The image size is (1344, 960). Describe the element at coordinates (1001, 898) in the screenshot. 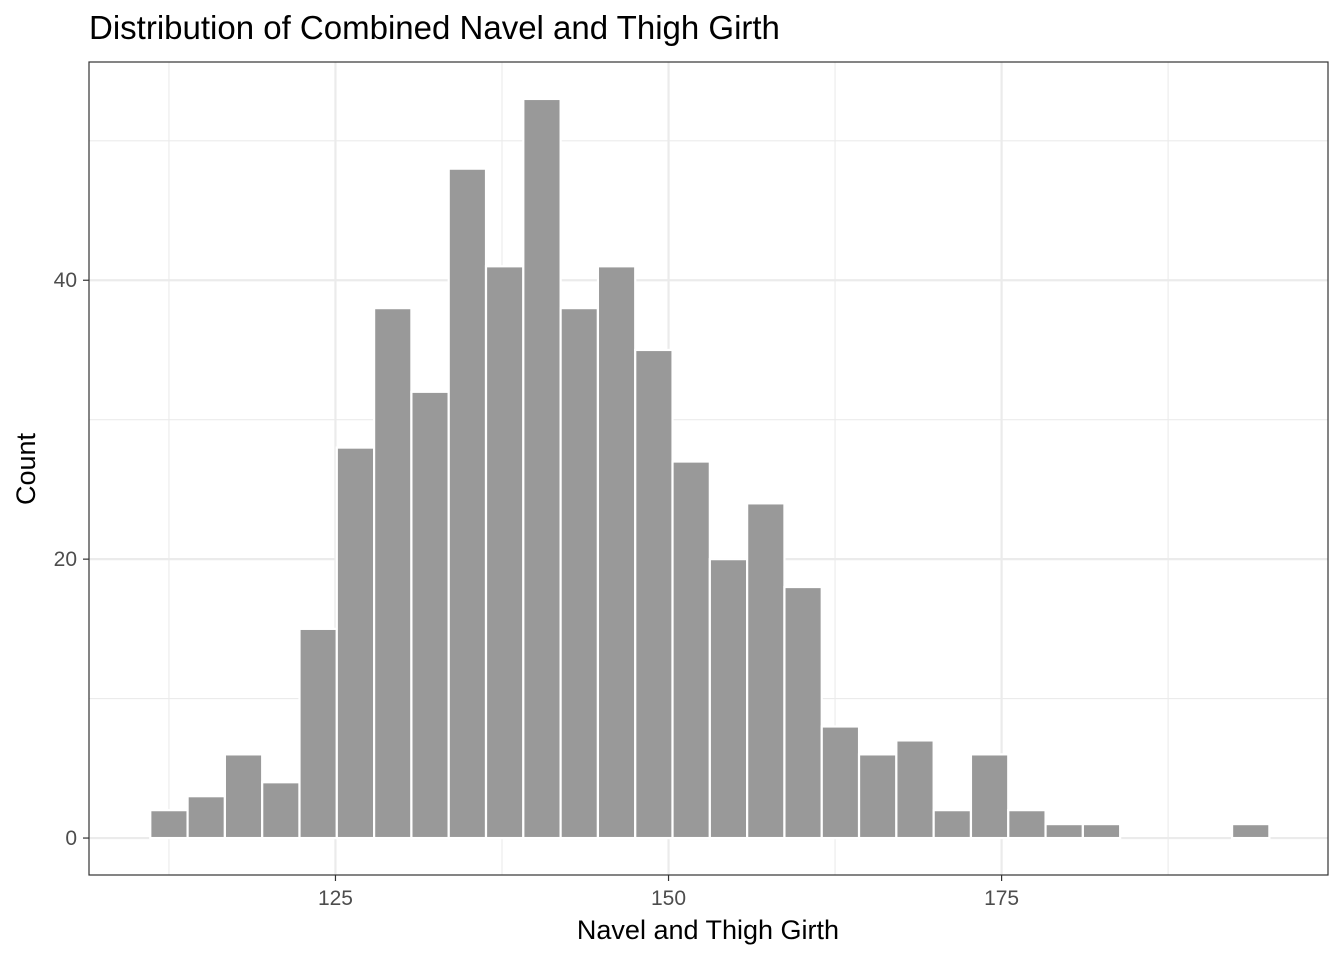

I see `x-tick-label: 175` at that location.